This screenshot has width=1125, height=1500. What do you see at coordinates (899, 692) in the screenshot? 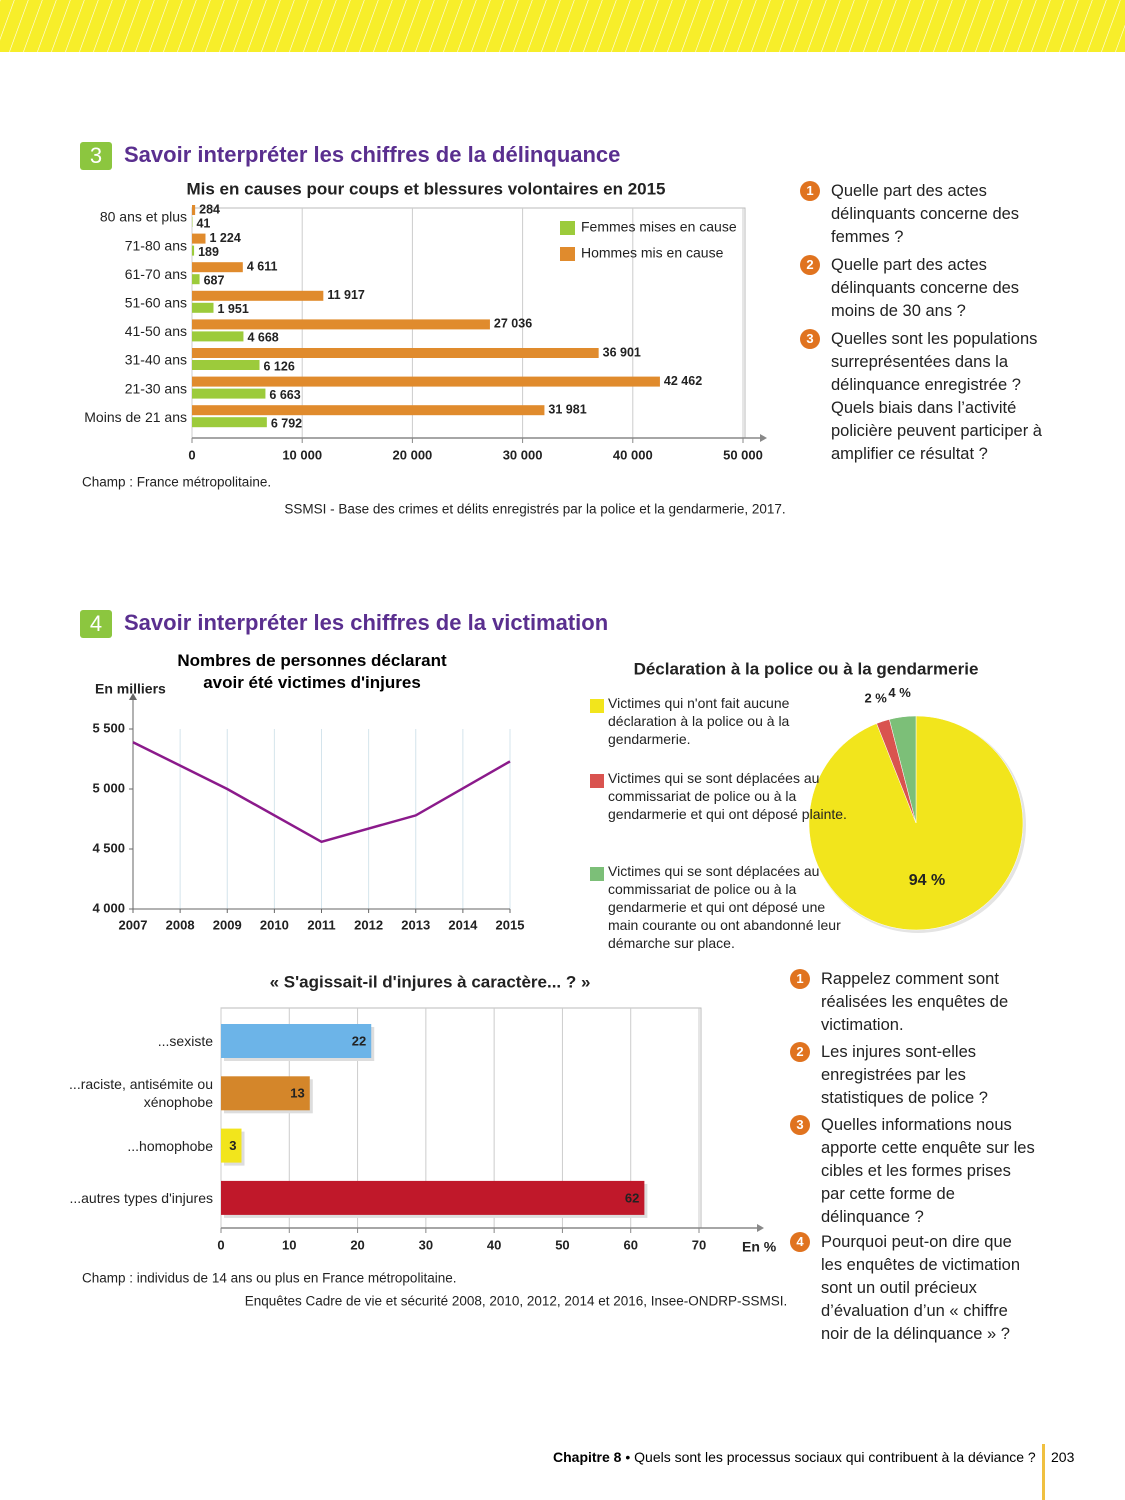
I see `value-label: 4 %` at bounding box center [899, 692].